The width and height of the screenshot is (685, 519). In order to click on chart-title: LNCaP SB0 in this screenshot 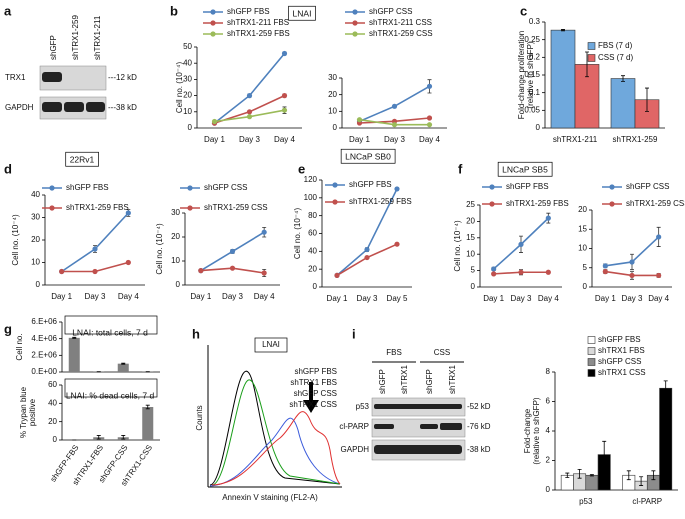, I will do `click(368, 156)`.